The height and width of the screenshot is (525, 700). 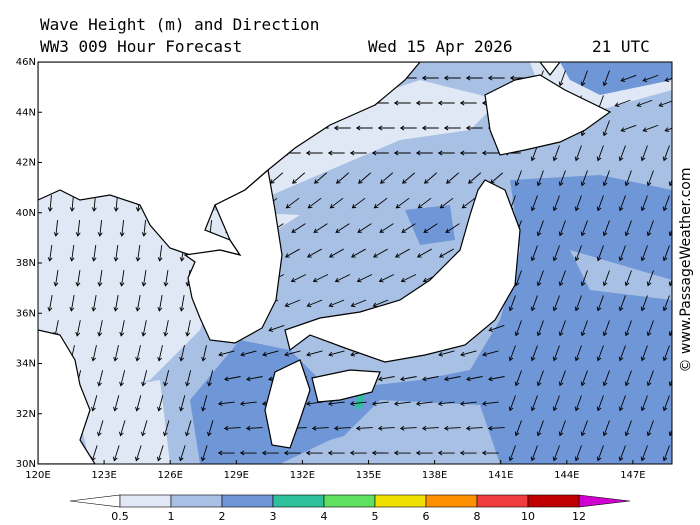 What do you see at coordinates (477, 516) in the screenshot?
I see `colorbar-label: 8` at bounding box center [477, 516].